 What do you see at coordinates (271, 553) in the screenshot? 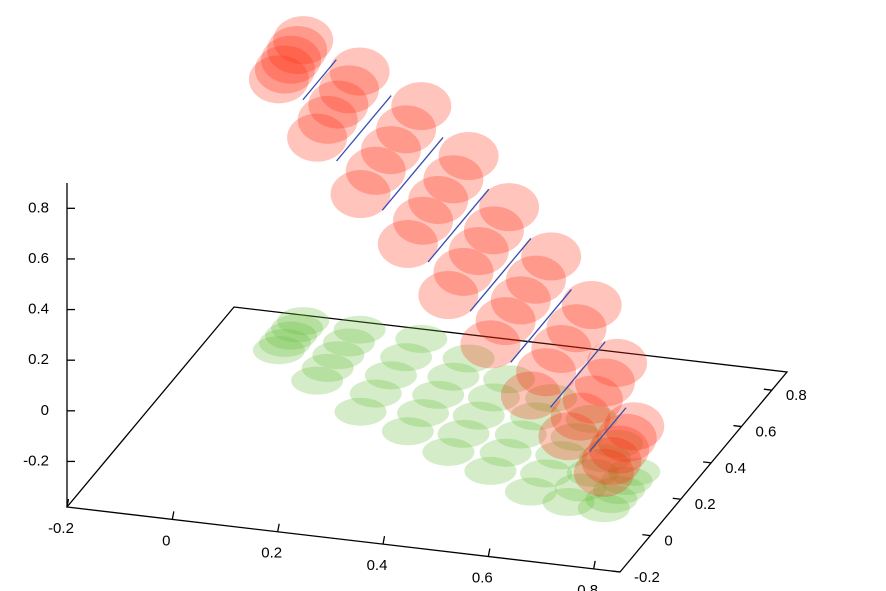
I see `x-tick-label: 0.2` at bounding box center [271, 553].